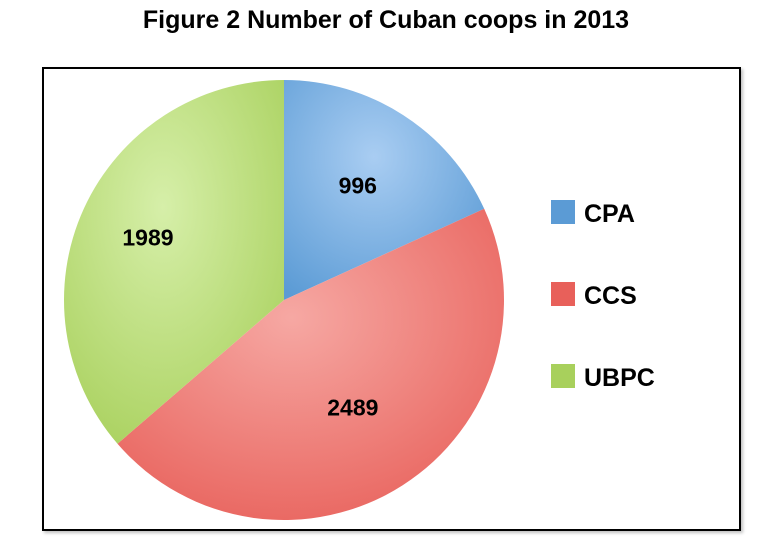 Image resolution: width=772 pixels, height=547 pixels. Describe the element at coordinates (358, 185) in the screenshot. I see `data-label-cpa: 996` at that location.